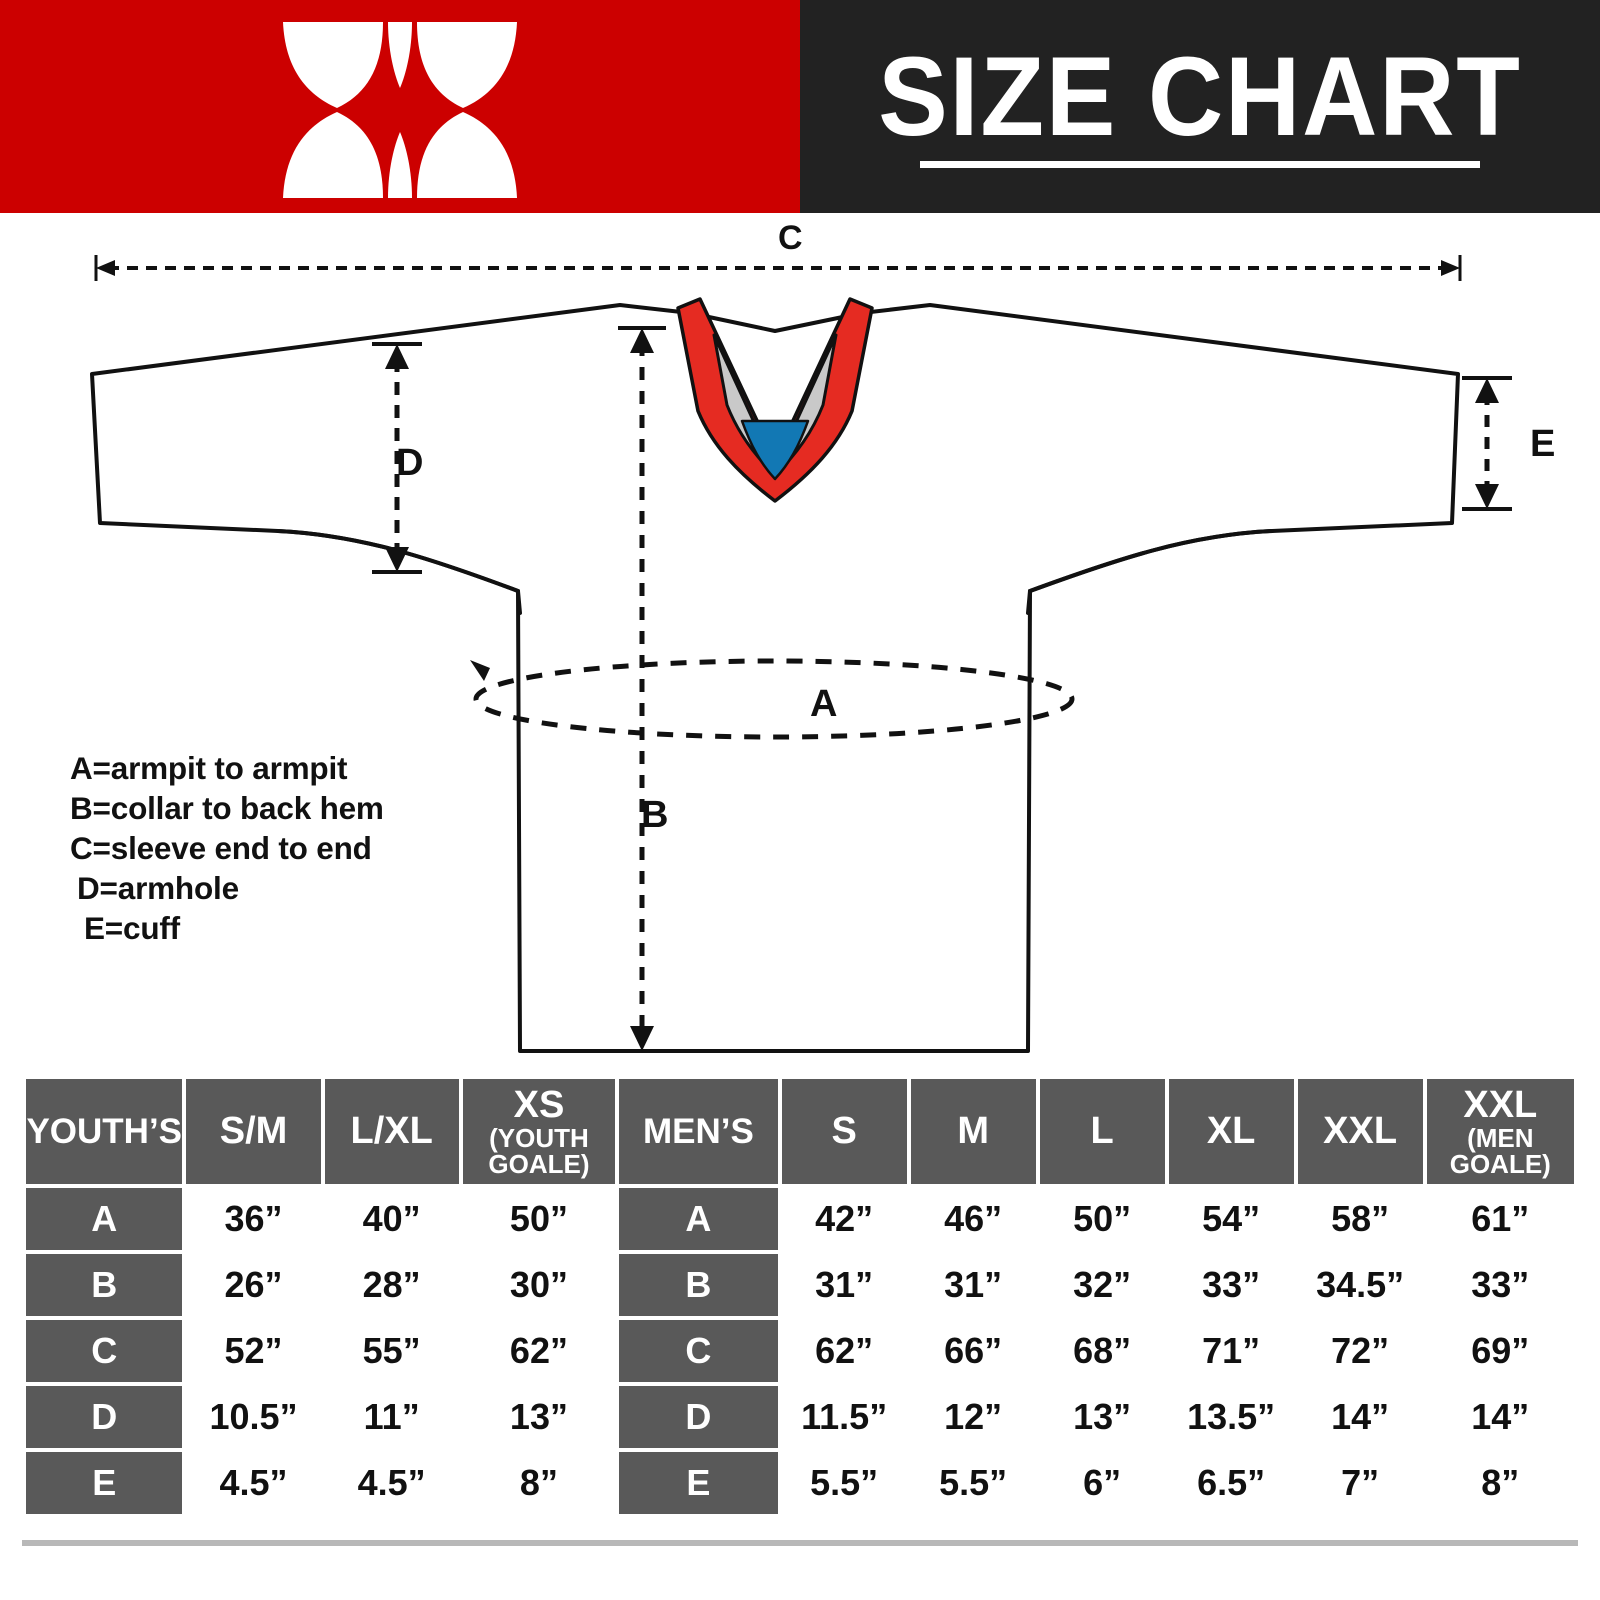 Image resolution: width=1600 pixels, height=1600 pixels. Describe the element at coordinates (1360, 1130) in the screenshot. I see `header-mens-xxl-main: XXL` at that location.